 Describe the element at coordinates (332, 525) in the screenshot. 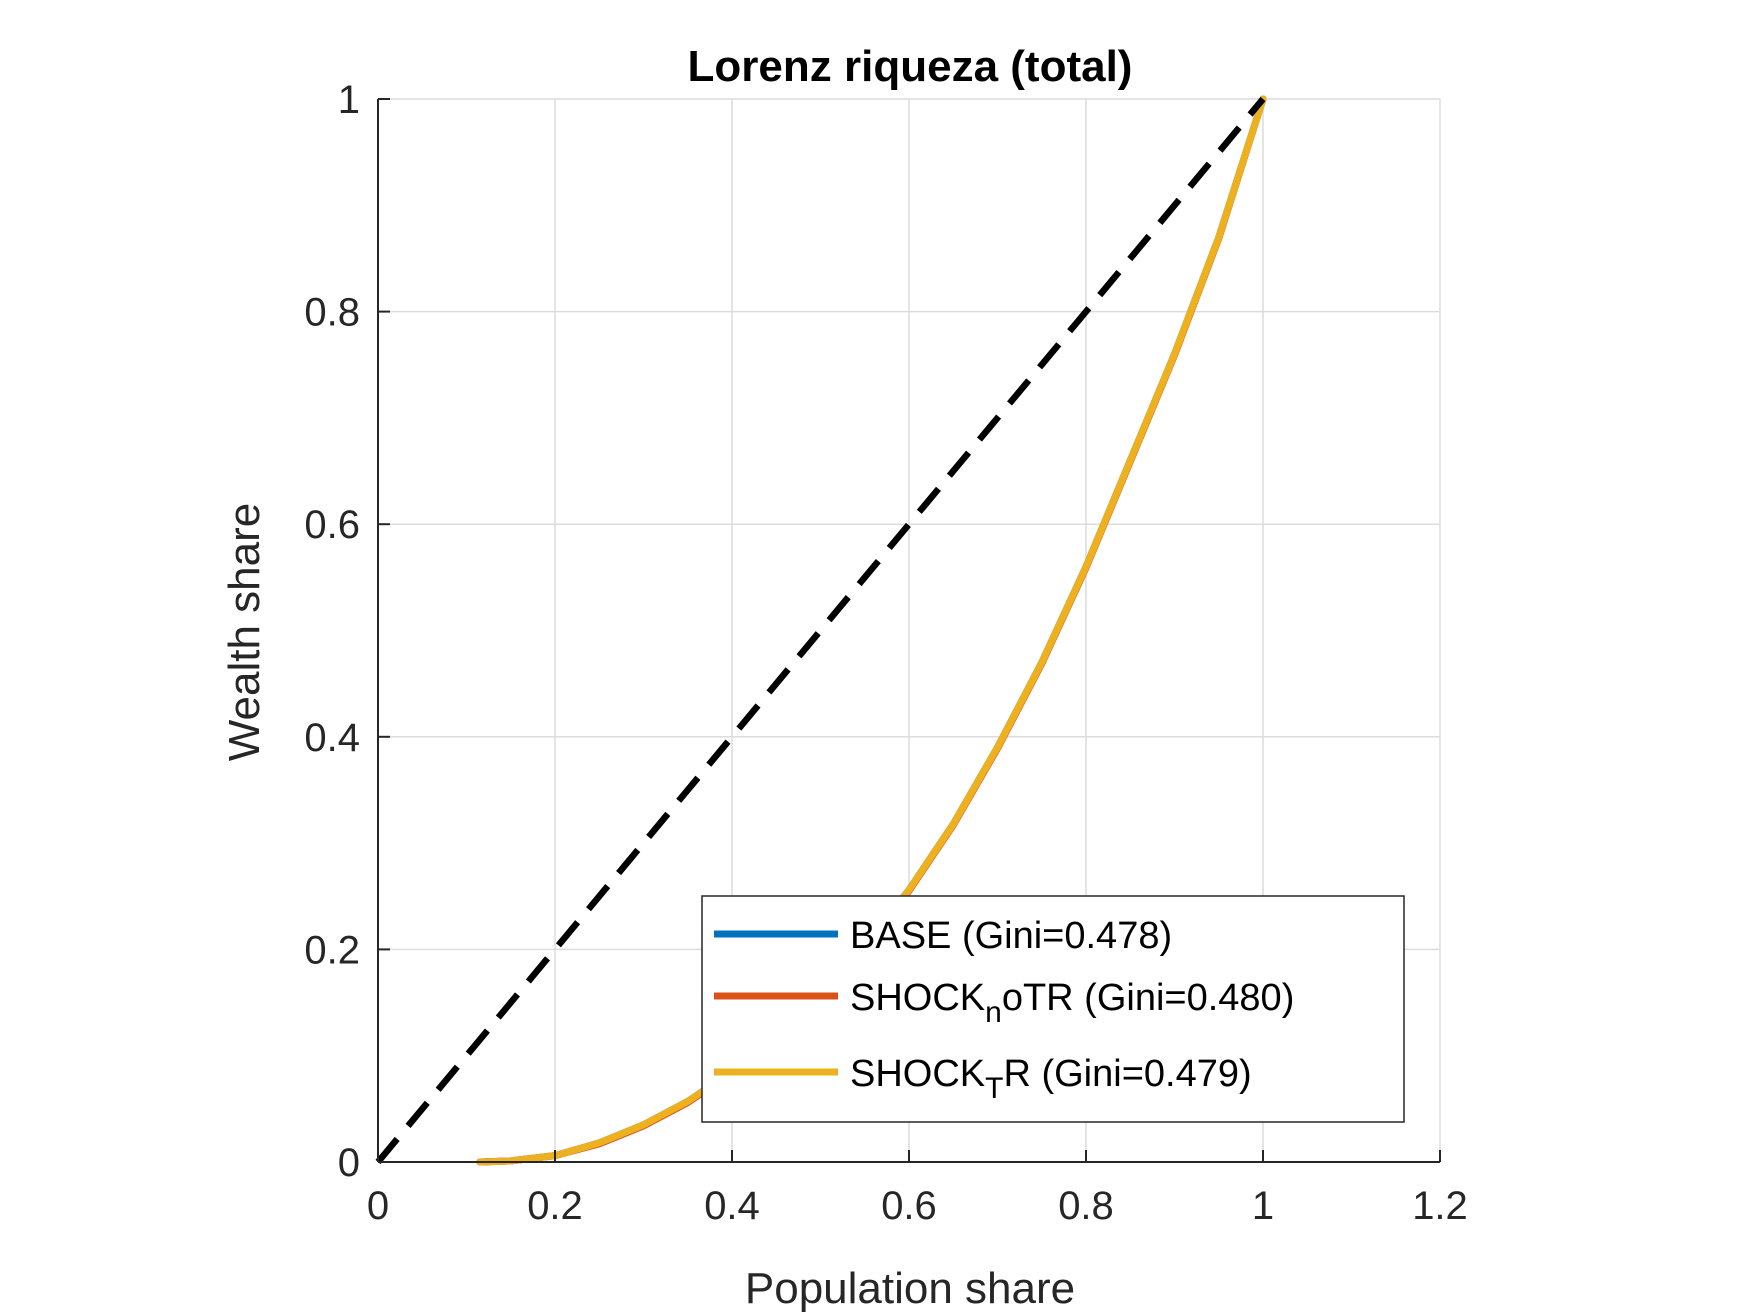

I see `y-tick-label: 0.6` at that location.